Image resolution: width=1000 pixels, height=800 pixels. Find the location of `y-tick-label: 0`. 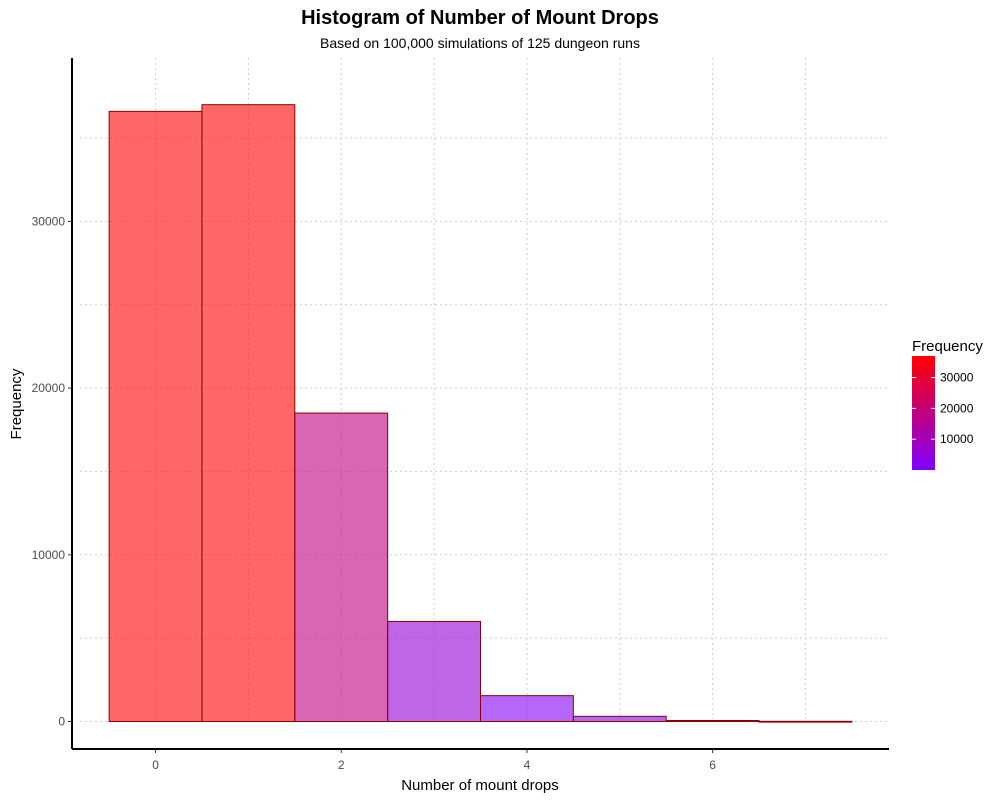

y-tick-label: 0 is located at coordinates (61, 721).